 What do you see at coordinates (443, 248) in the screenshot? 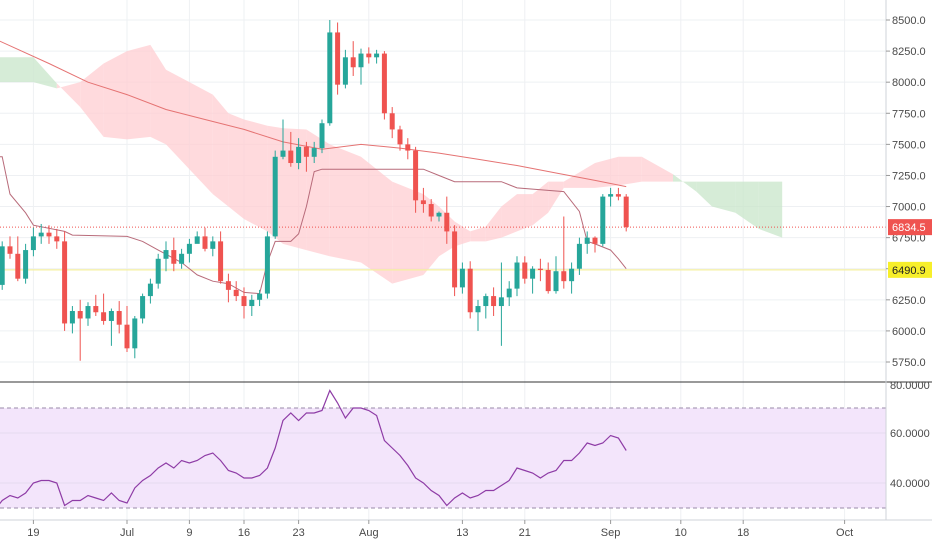
I see `horizontal-lines` at bounding box center [443, 248].